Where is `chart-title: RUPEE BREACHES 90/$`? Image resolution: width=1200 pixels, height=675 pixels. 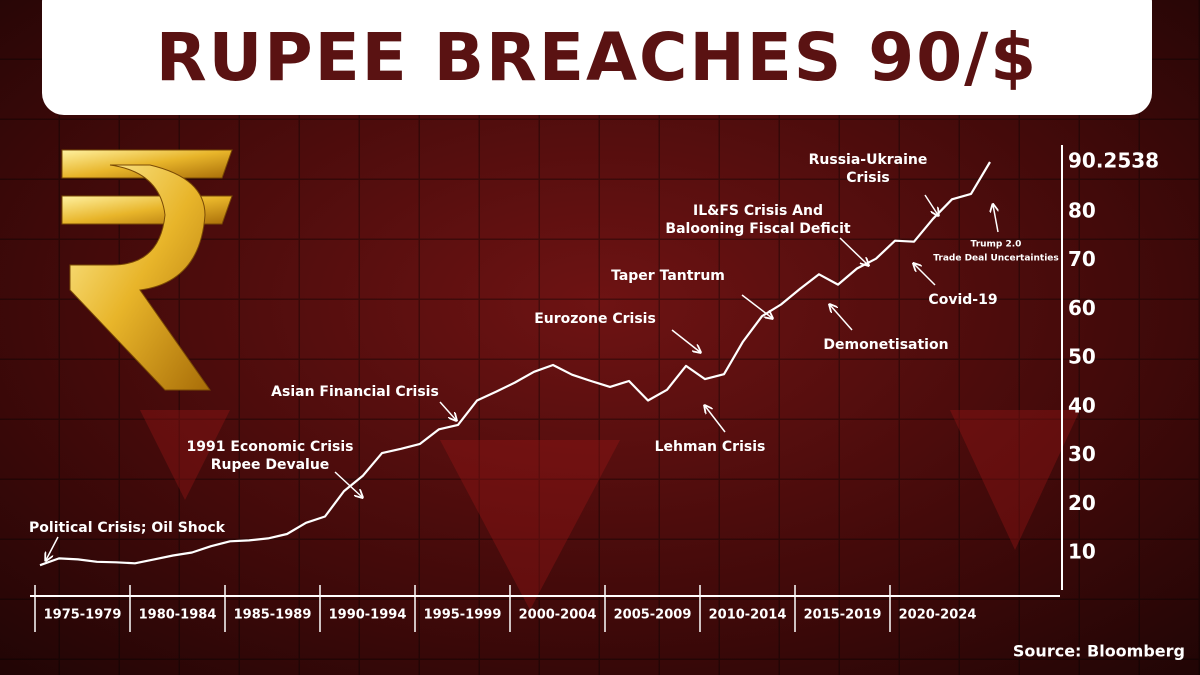 chart-title: RUPEE BREACHES 90/$ is located at coordinates (597, 57).